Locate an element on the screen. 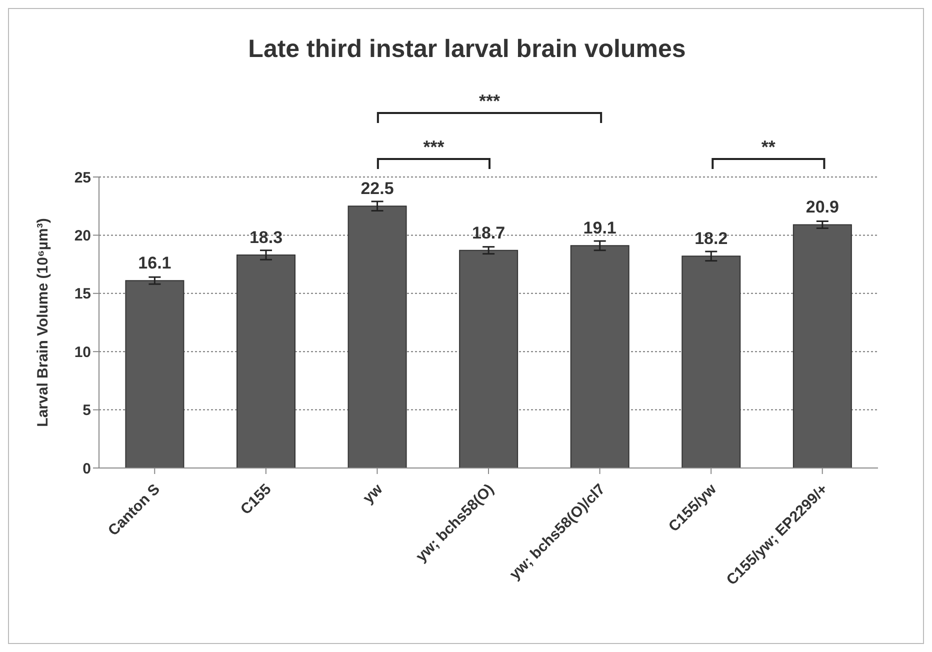 Image resolution: width=932 pixels, height=652 pixels. data-label: 19.1 is located at coordinates (599, 228).